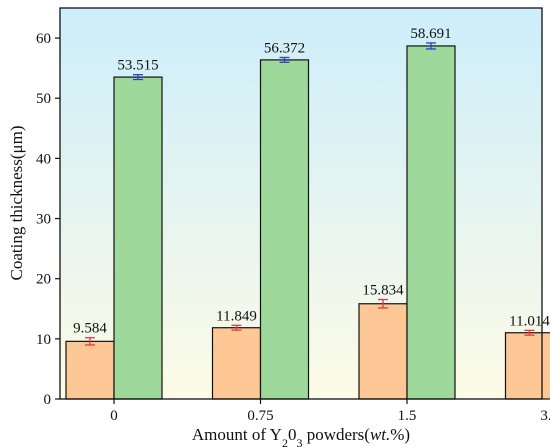 The width and height of the screenshot is (550, 448). I want to click on y-axis-title: Coating thickness(μm), so click(16, 202).